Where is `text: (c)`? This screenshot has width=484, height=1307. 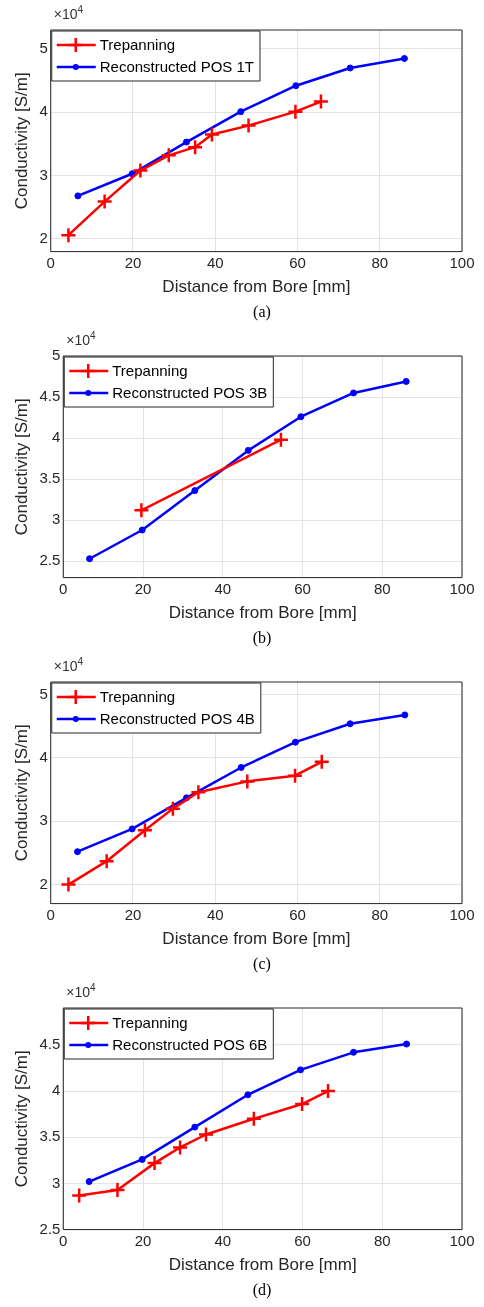
text: (c) is located at coordinates (262, 964).